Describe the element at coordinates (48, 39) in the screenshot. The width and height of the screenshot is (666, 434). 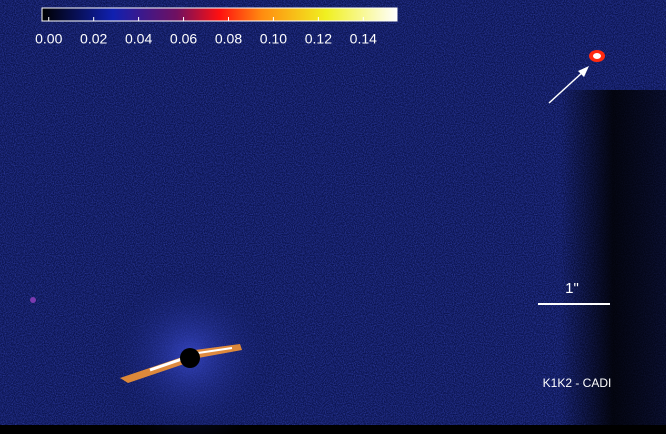
I see `colorbar-label: 0.00` at that location.